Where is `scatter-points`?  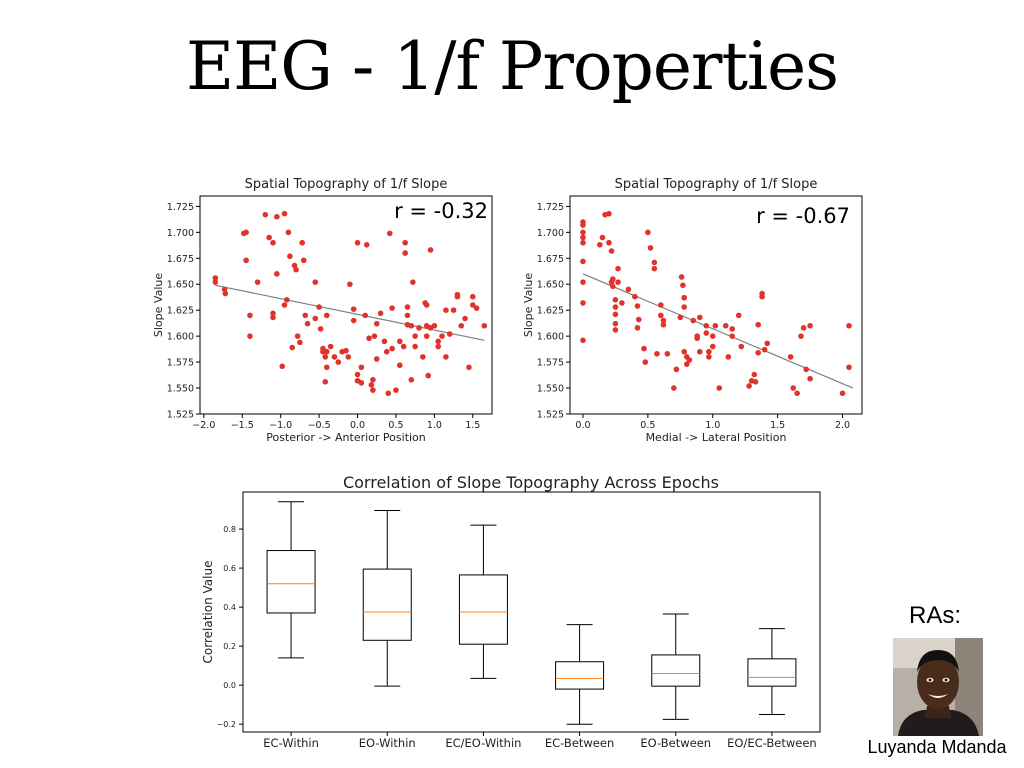 scatter-points is located at coordinates (350, 303).